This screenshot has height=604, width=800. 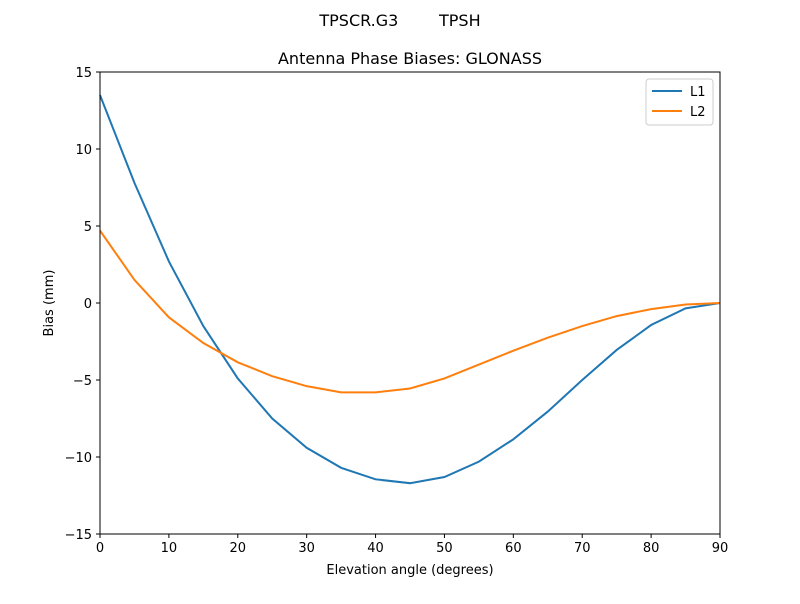 I want to click on y-axis-label: Bias (mm), so click(x=49, y=303).